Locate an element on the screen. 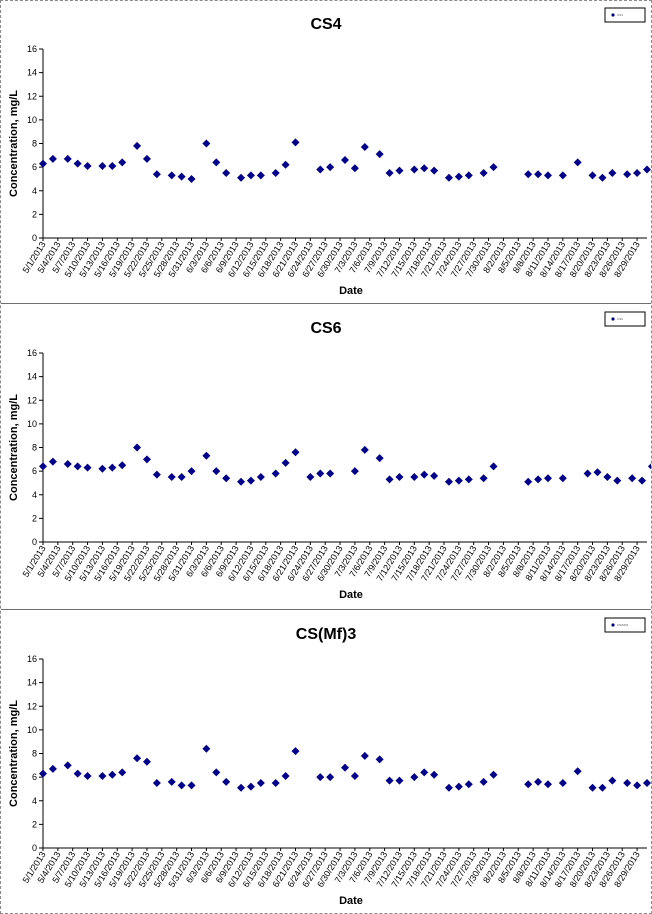 This screenshot has height=914, width=652. legend-marker is located at coordinates (613, 15).